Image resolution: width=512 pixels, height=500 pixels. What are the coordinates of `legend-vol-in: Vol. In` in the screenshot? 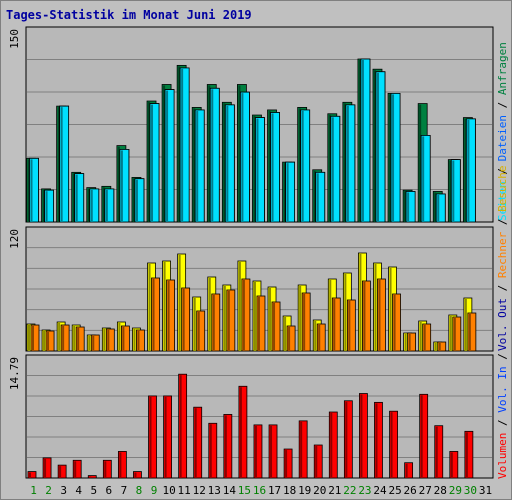 It's located at (502, 389).